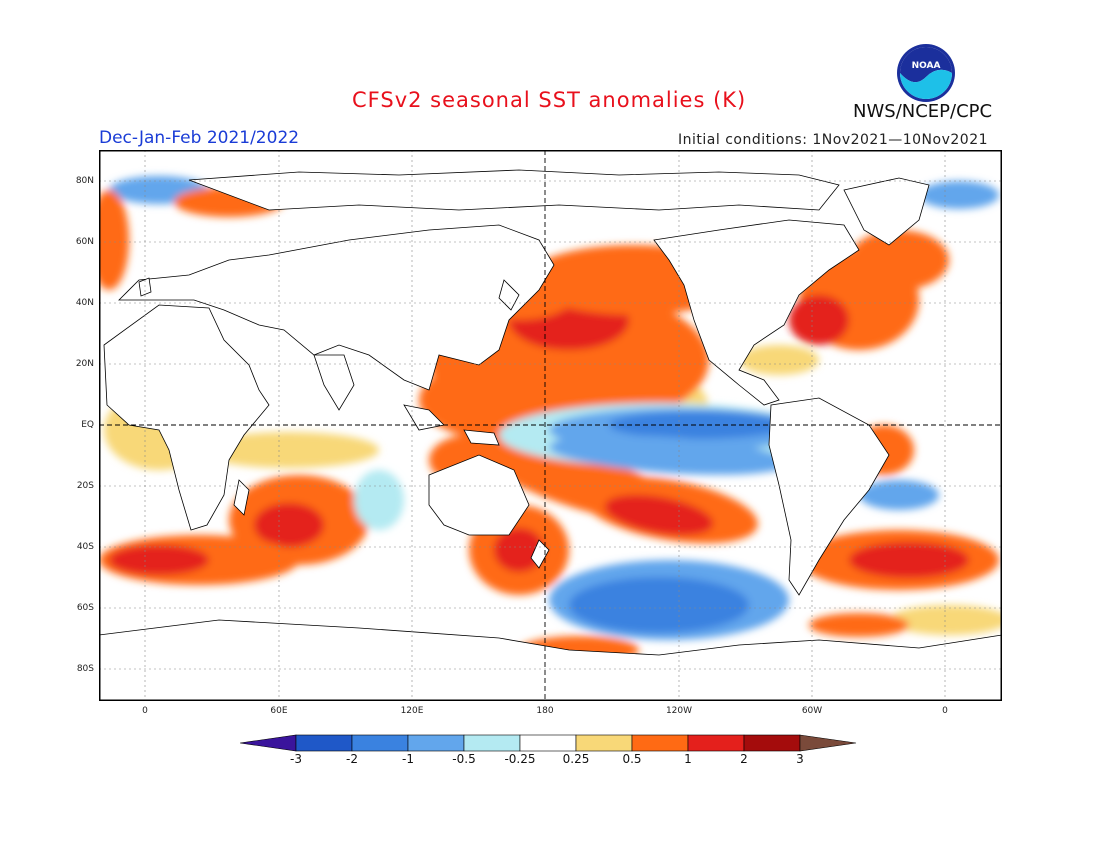 The image size is (1100, 850). I want to click on lon-label: 60E, so click(279, 711).